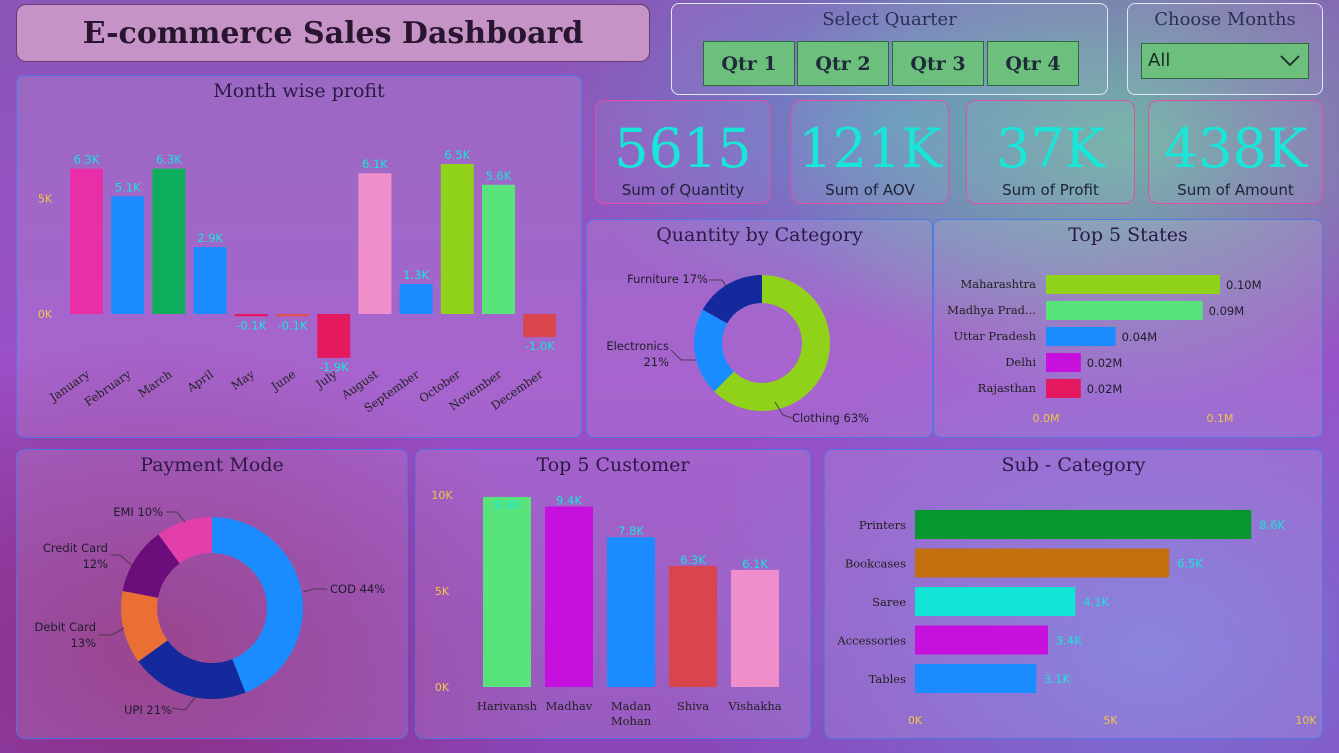 This screenshot has width=1339, height=753. I want to click on slice-label: Electronics 21%, so click(637, 354).